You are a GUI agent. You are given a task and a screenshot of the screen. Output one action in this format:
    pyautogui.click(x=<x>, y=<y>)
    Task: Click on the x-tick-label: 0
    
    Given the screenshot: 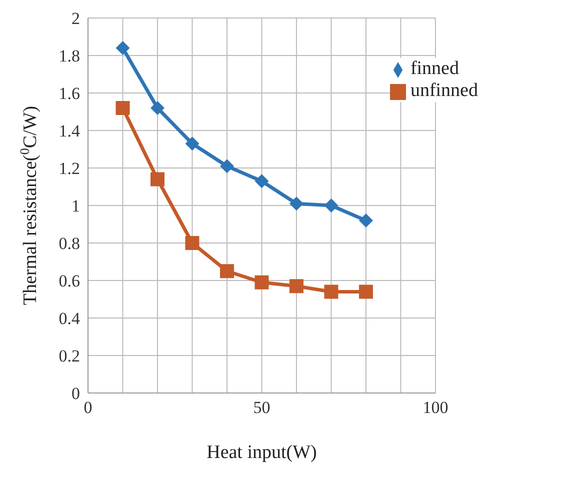 What is the action you would take?
    pyautogui.click(x=88, y=408)
    